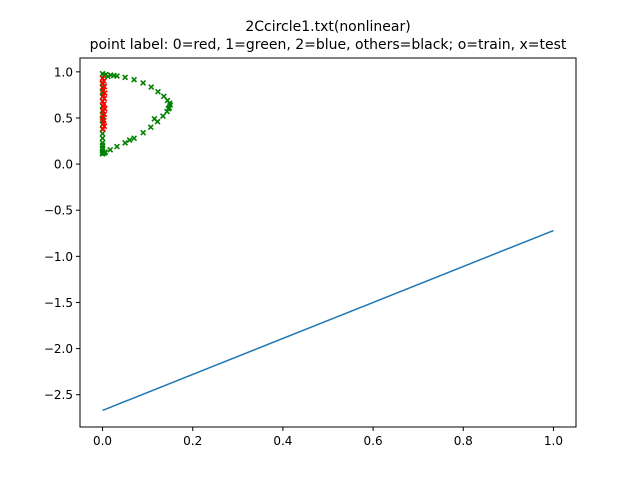 This screenshot has height=485, width=640. I want to click on y-tick-label: −0.5, so click(58, 211).